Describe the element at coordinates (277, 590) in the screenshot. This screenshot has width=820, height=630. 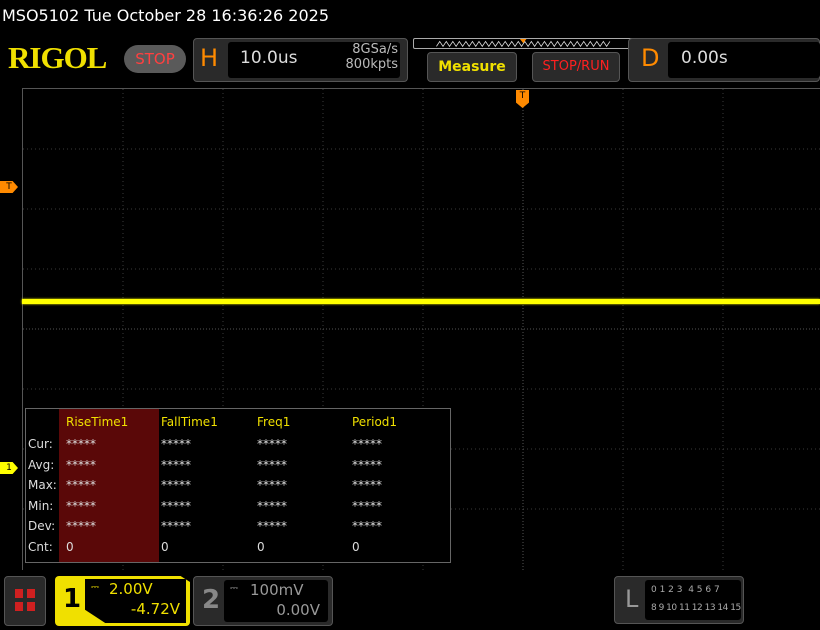
I see `ch2-scale: 100mV` at that location.